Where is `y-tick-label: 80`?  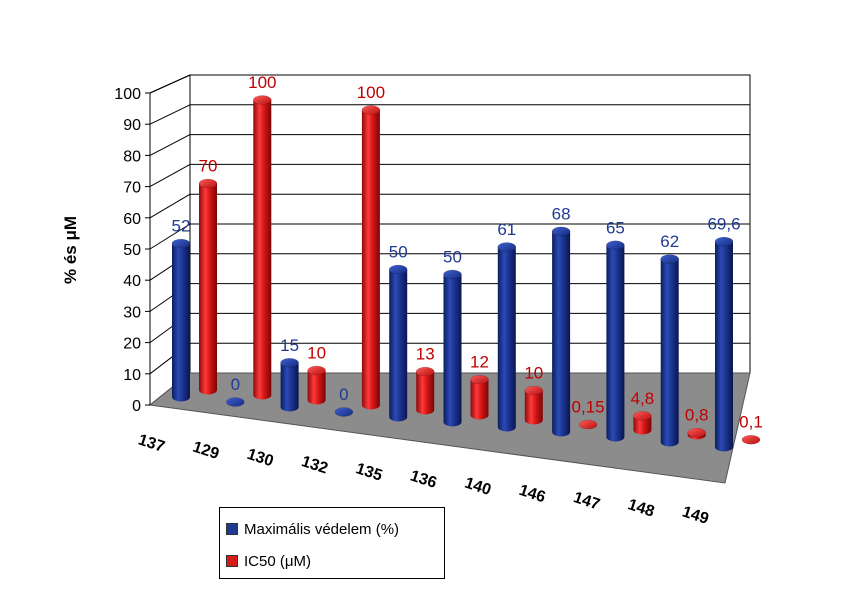
y-tick-label: 80 is located at coordinates (132, 156).